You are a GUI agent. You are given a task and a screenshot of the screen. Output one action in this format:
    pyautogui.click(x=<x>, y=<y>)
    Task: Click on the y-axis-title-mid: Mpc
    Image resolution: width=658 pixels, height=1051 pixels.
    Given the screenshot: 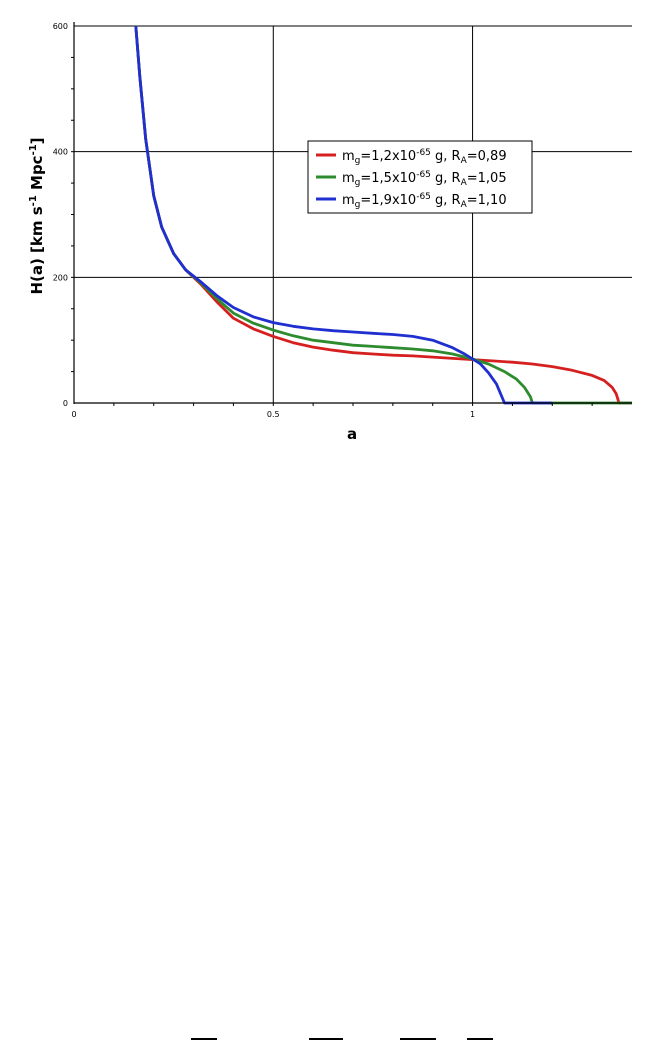 What is the action you would take?
    pyautogui.click(x=37, y=175)
    